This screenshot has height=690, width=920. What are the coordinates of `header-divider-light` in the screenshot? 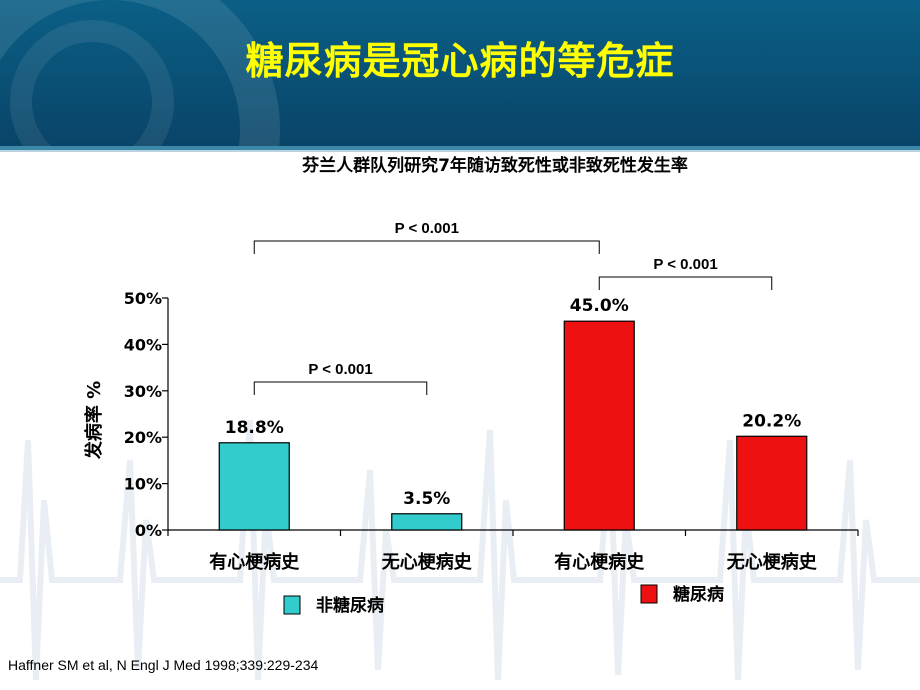 It's located at (460, 151).